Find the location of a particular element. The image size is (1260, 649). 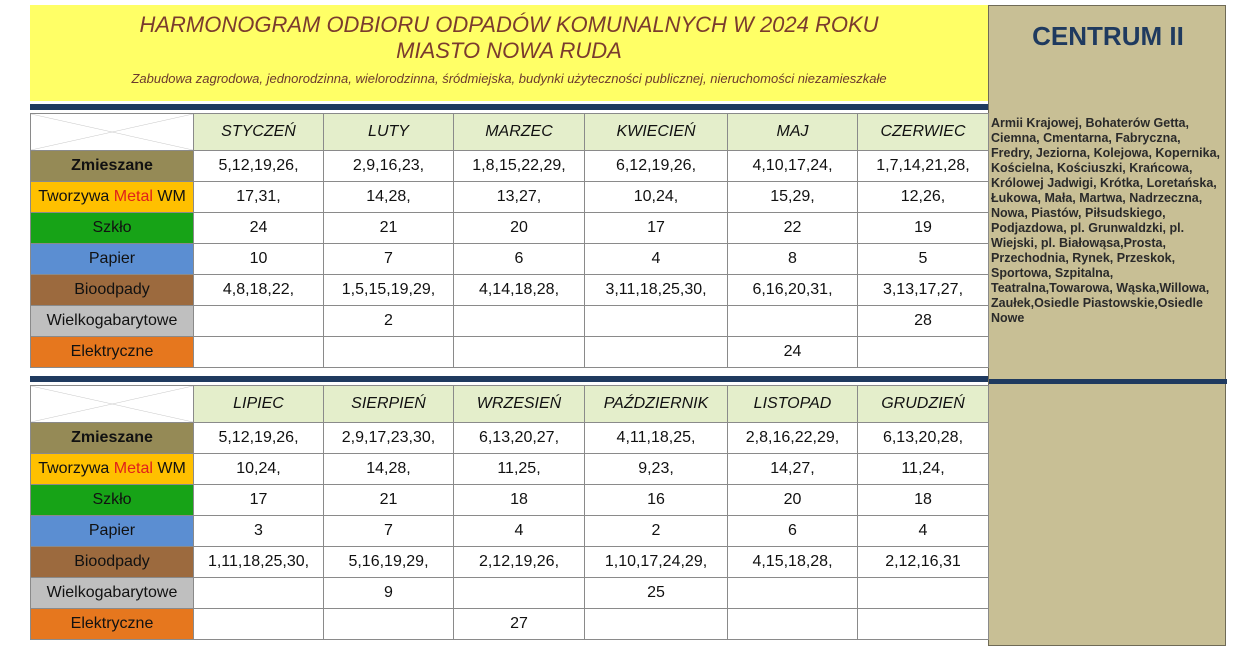

date-cell: 11,25, is located at coordinates (519, 469).